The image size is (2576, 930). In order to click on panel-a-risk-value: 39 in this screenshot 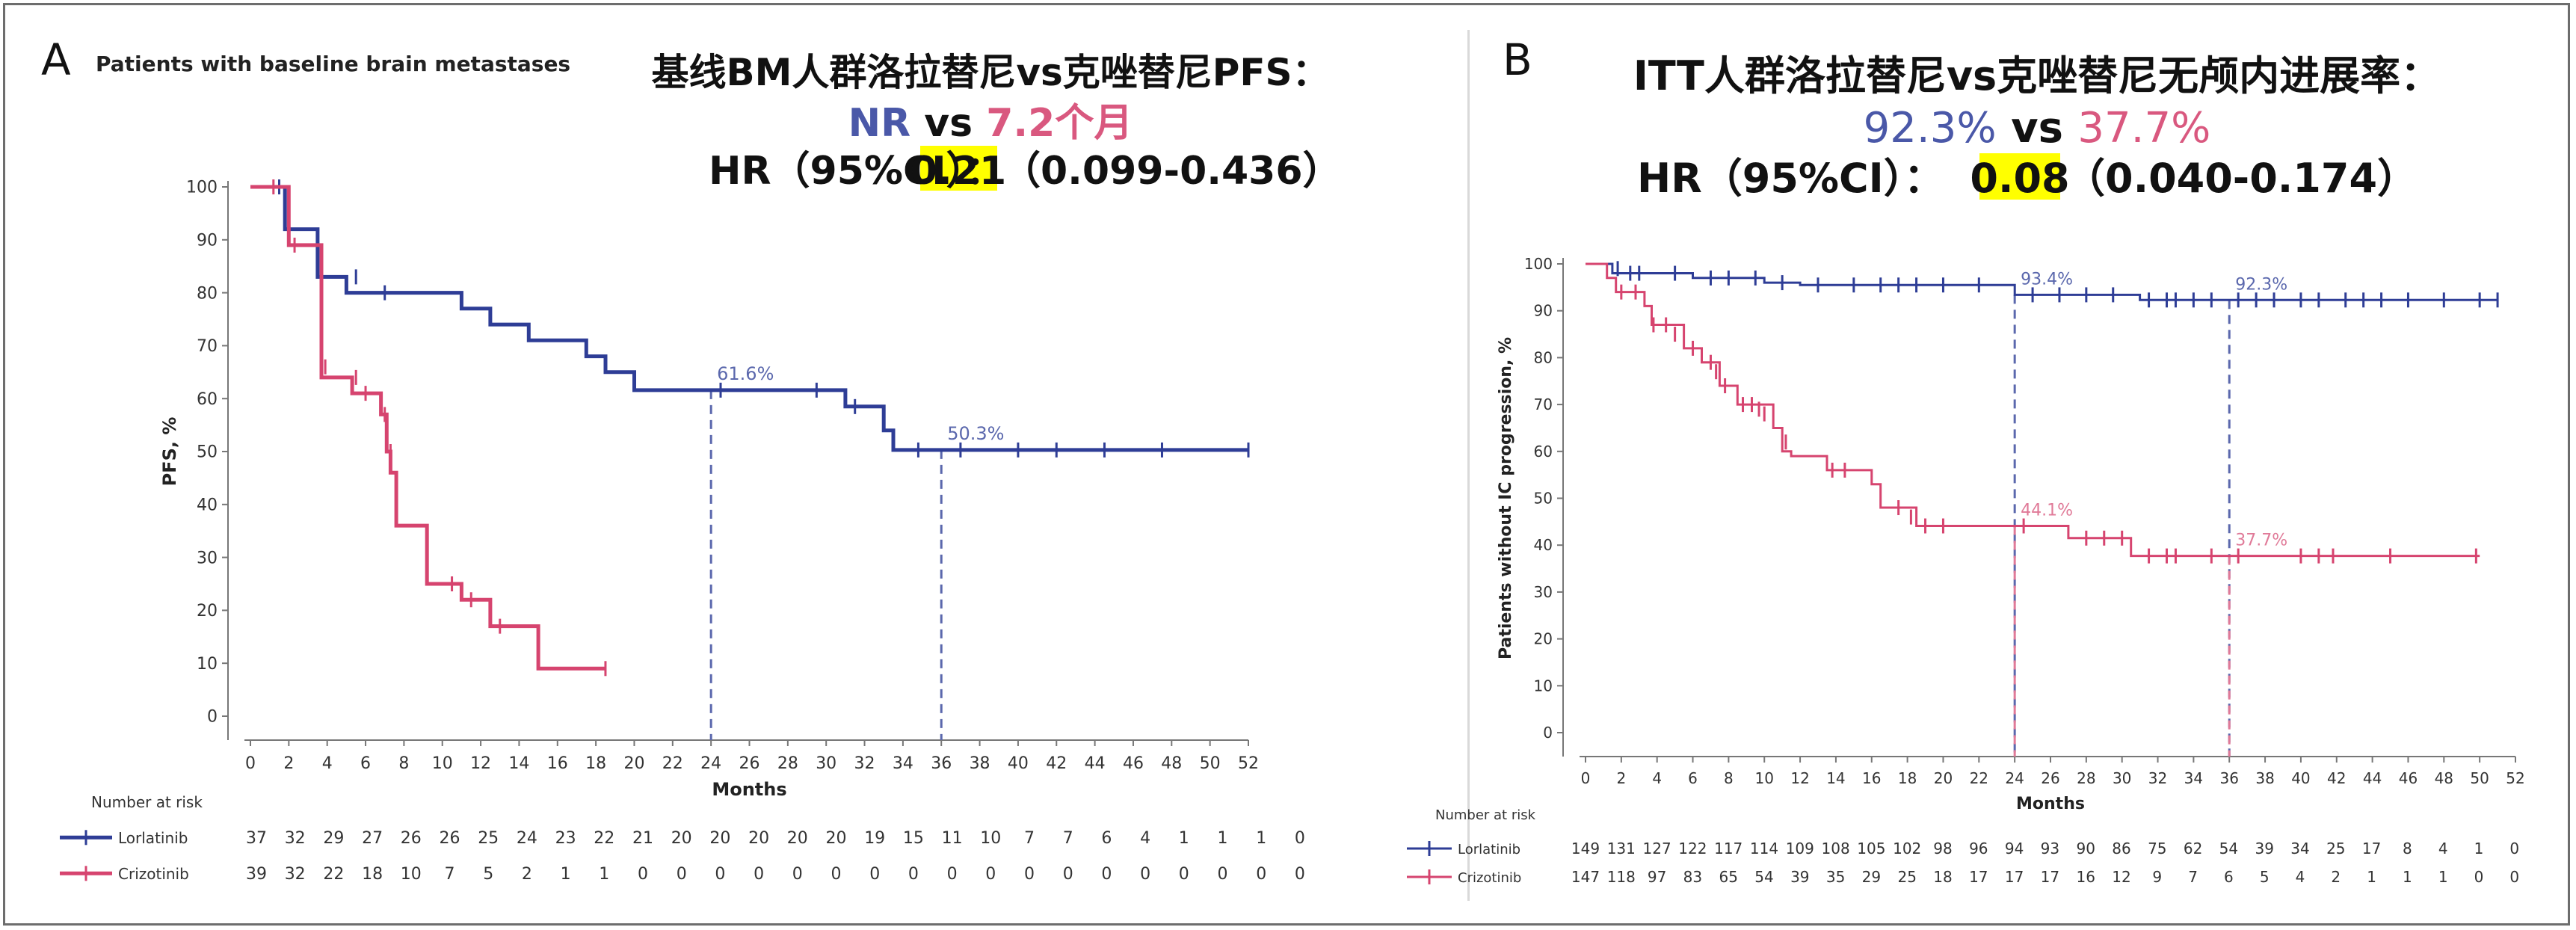, I will do `click(256, 874)`.